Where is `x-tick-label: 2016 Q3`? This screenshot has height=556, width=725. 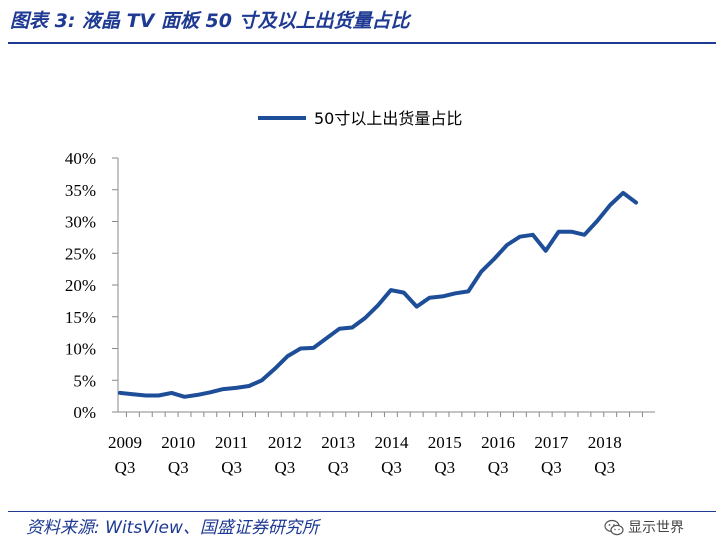 x-tick-label: 2016 Q3 is located at coordinates (498, 455).